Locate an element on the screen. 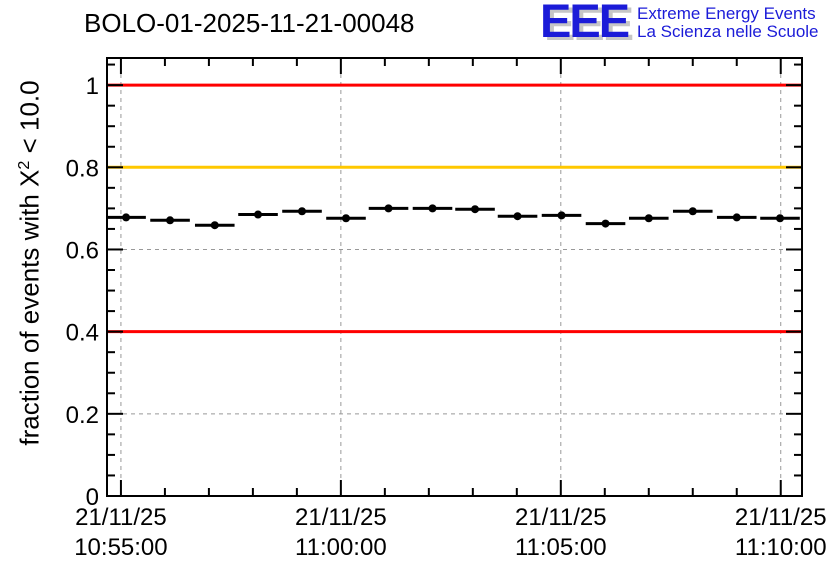 The width and height of the screenshot is (836, 572). y-axis-title-suffix: < 10.0 is located at coordinates (29, 120).